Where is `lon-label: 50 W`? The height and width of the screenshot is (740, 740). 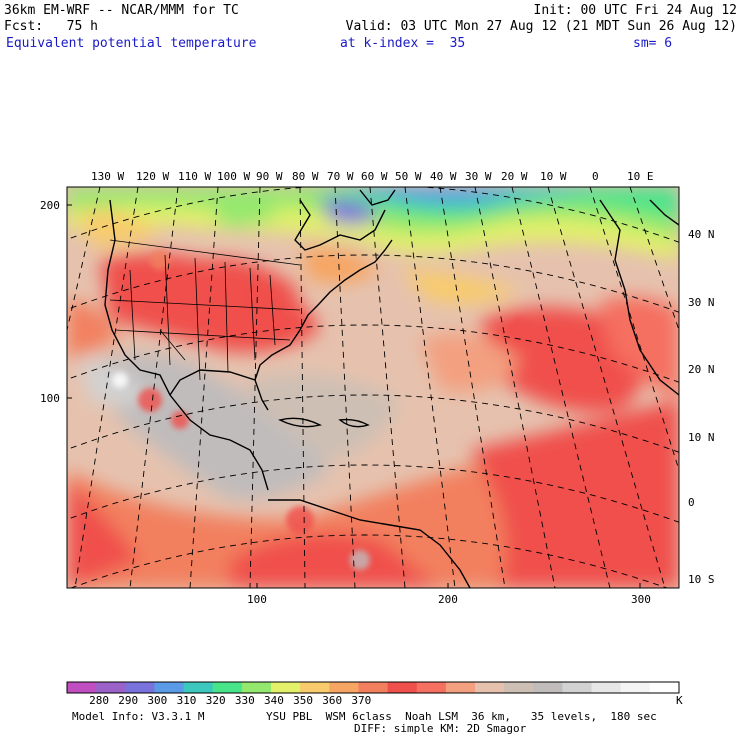
lon-label: 50 W is located at coordinates (408, 176).